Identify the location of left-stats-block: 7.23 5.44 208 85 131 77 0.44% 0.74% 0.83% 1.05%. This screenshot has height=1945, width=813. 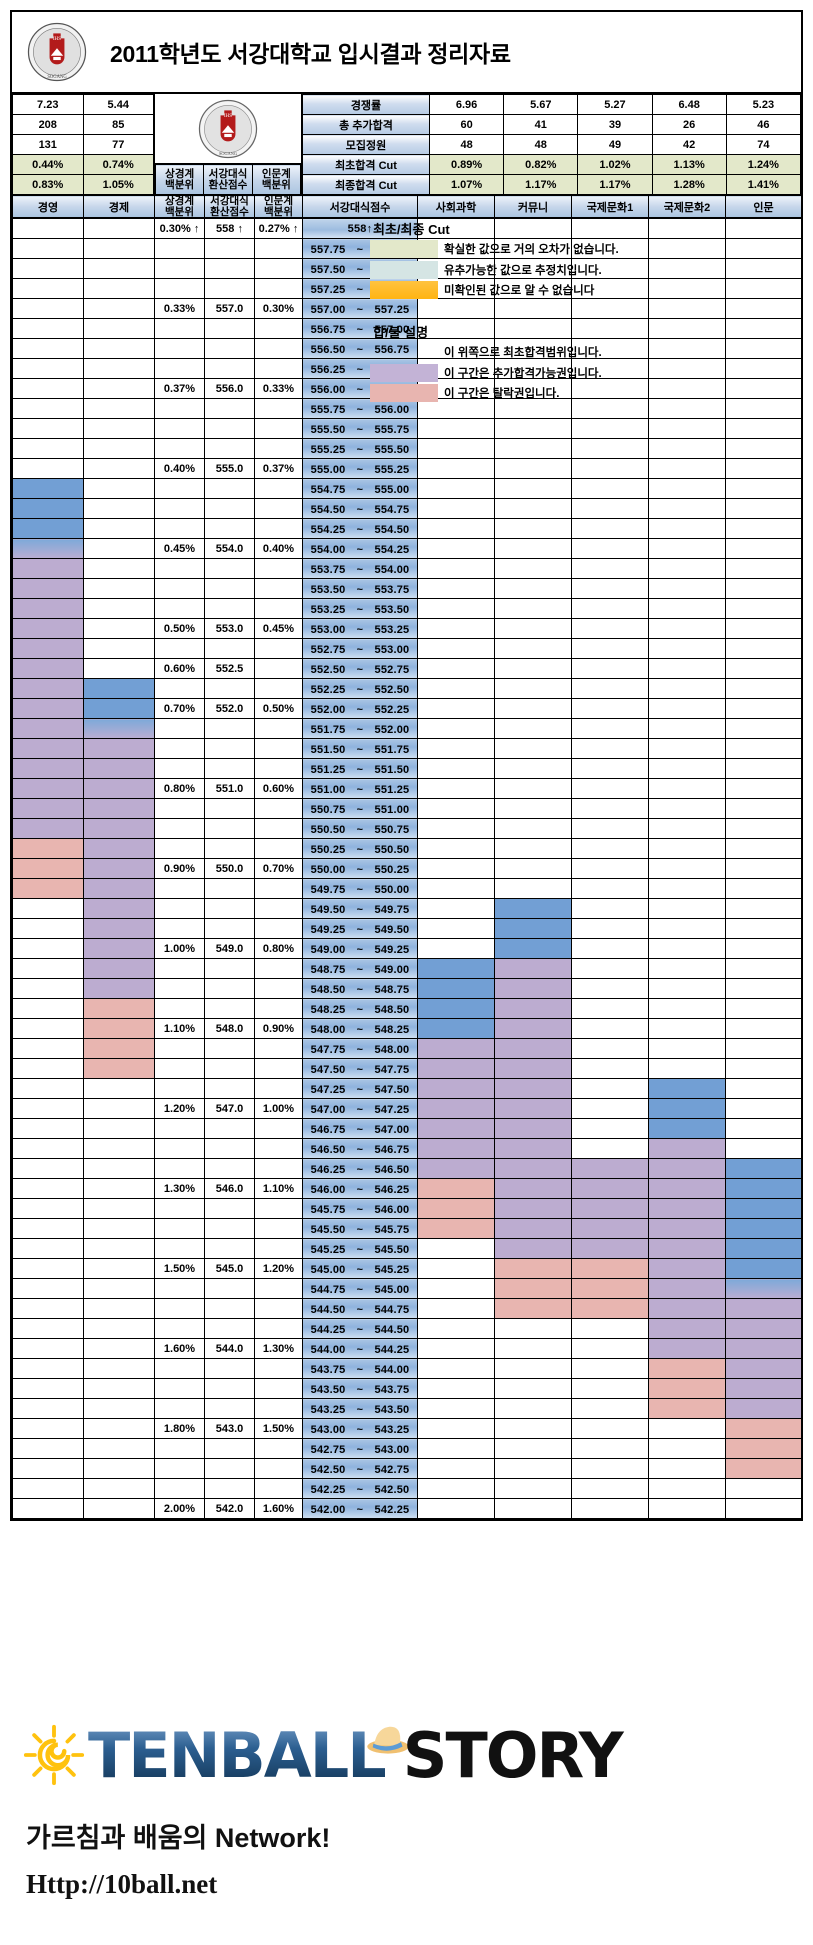
(83, 144).